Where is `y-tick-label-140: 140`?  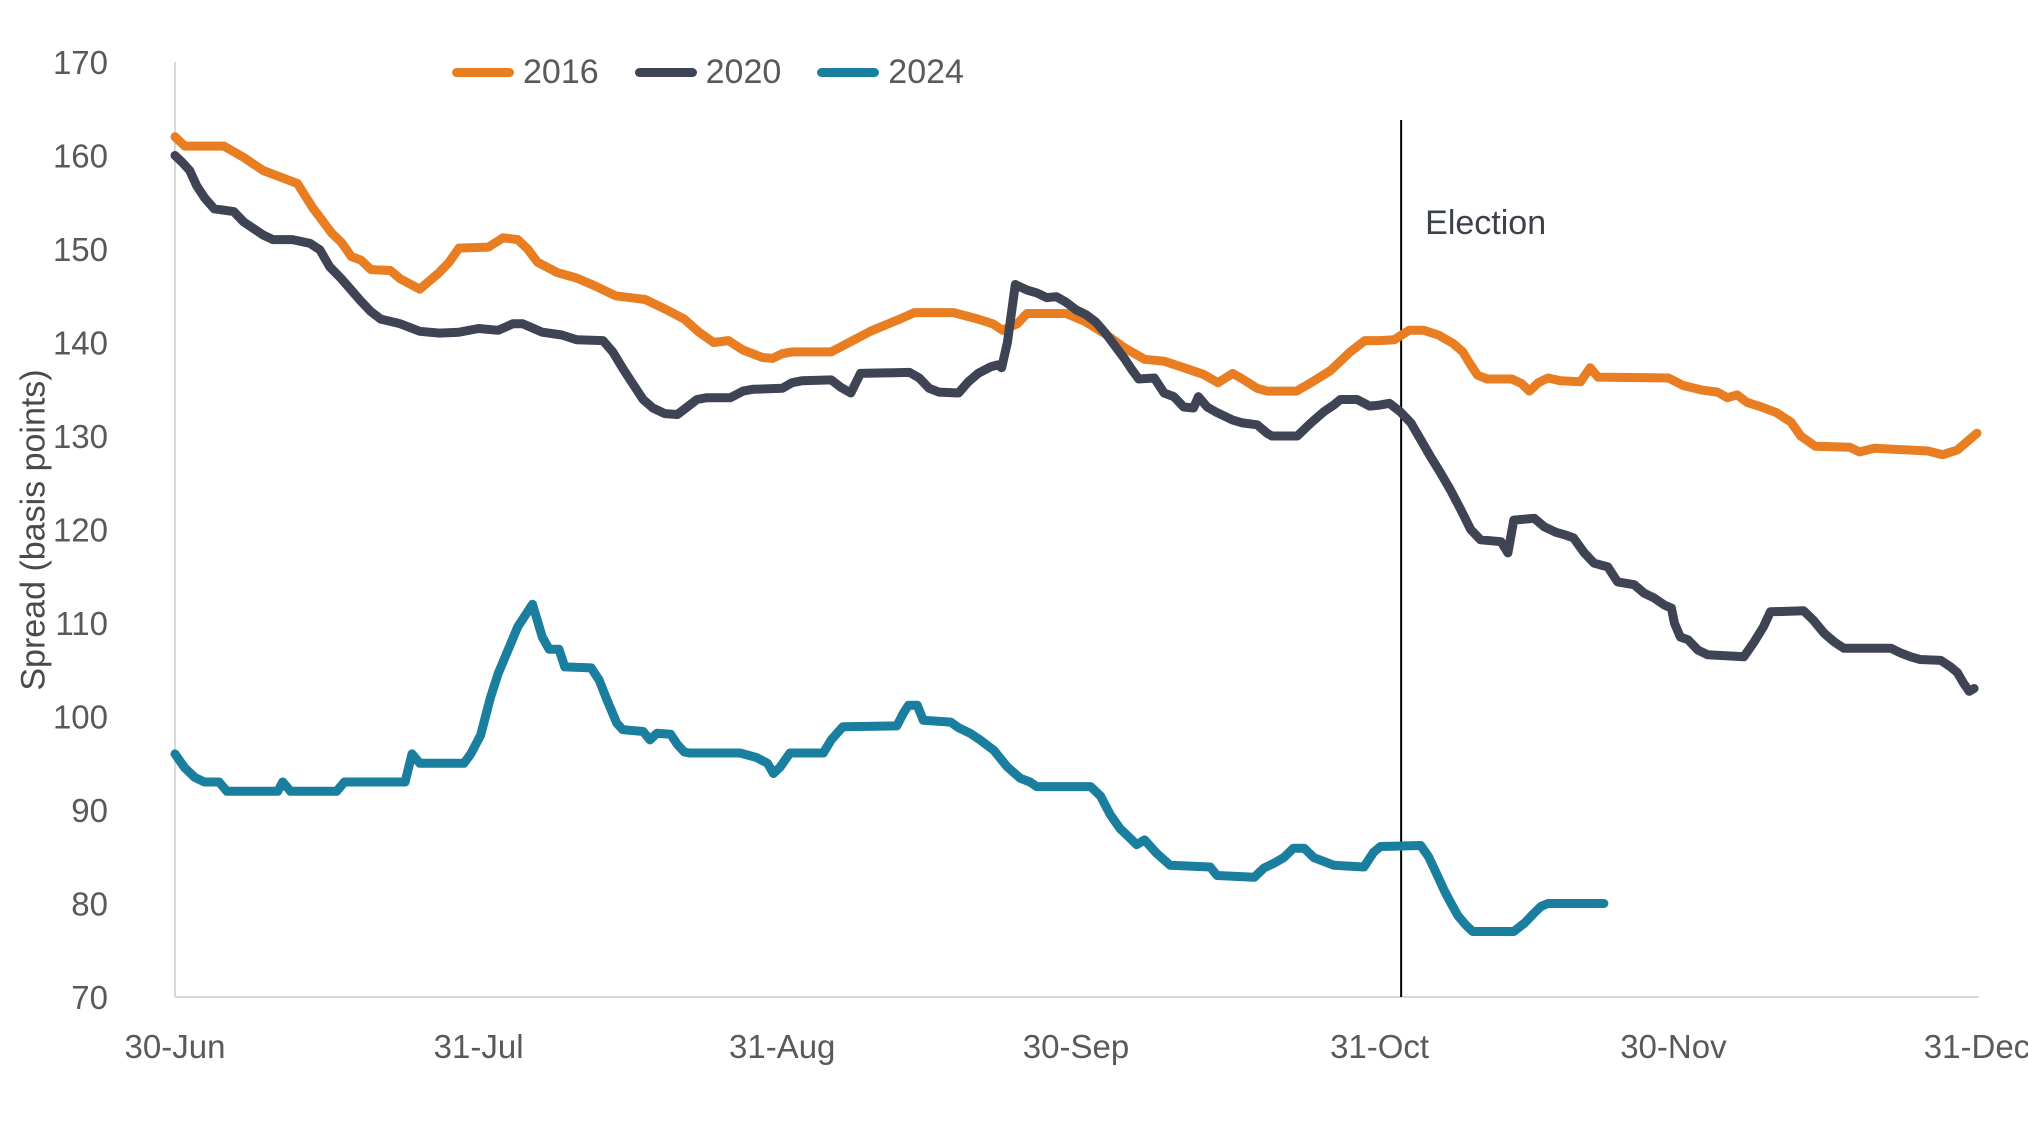 y-tick-label-140: 140 is located at coordinates (80, 343).